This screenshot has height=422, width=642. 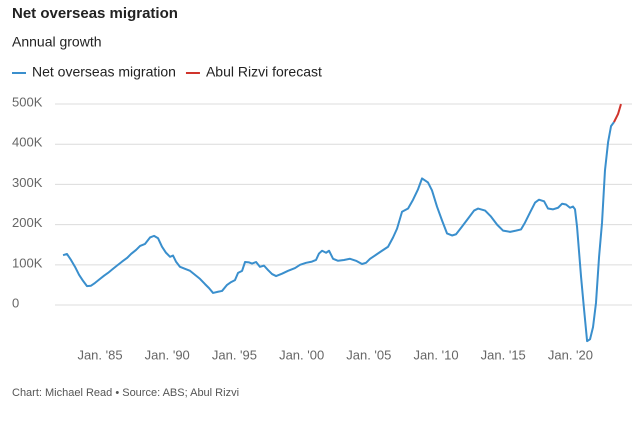 What do you see at coordinates (368, 354) in the screenshot?
I see `x-tick-label: Jan. '05` at bounding box center [368, 354].